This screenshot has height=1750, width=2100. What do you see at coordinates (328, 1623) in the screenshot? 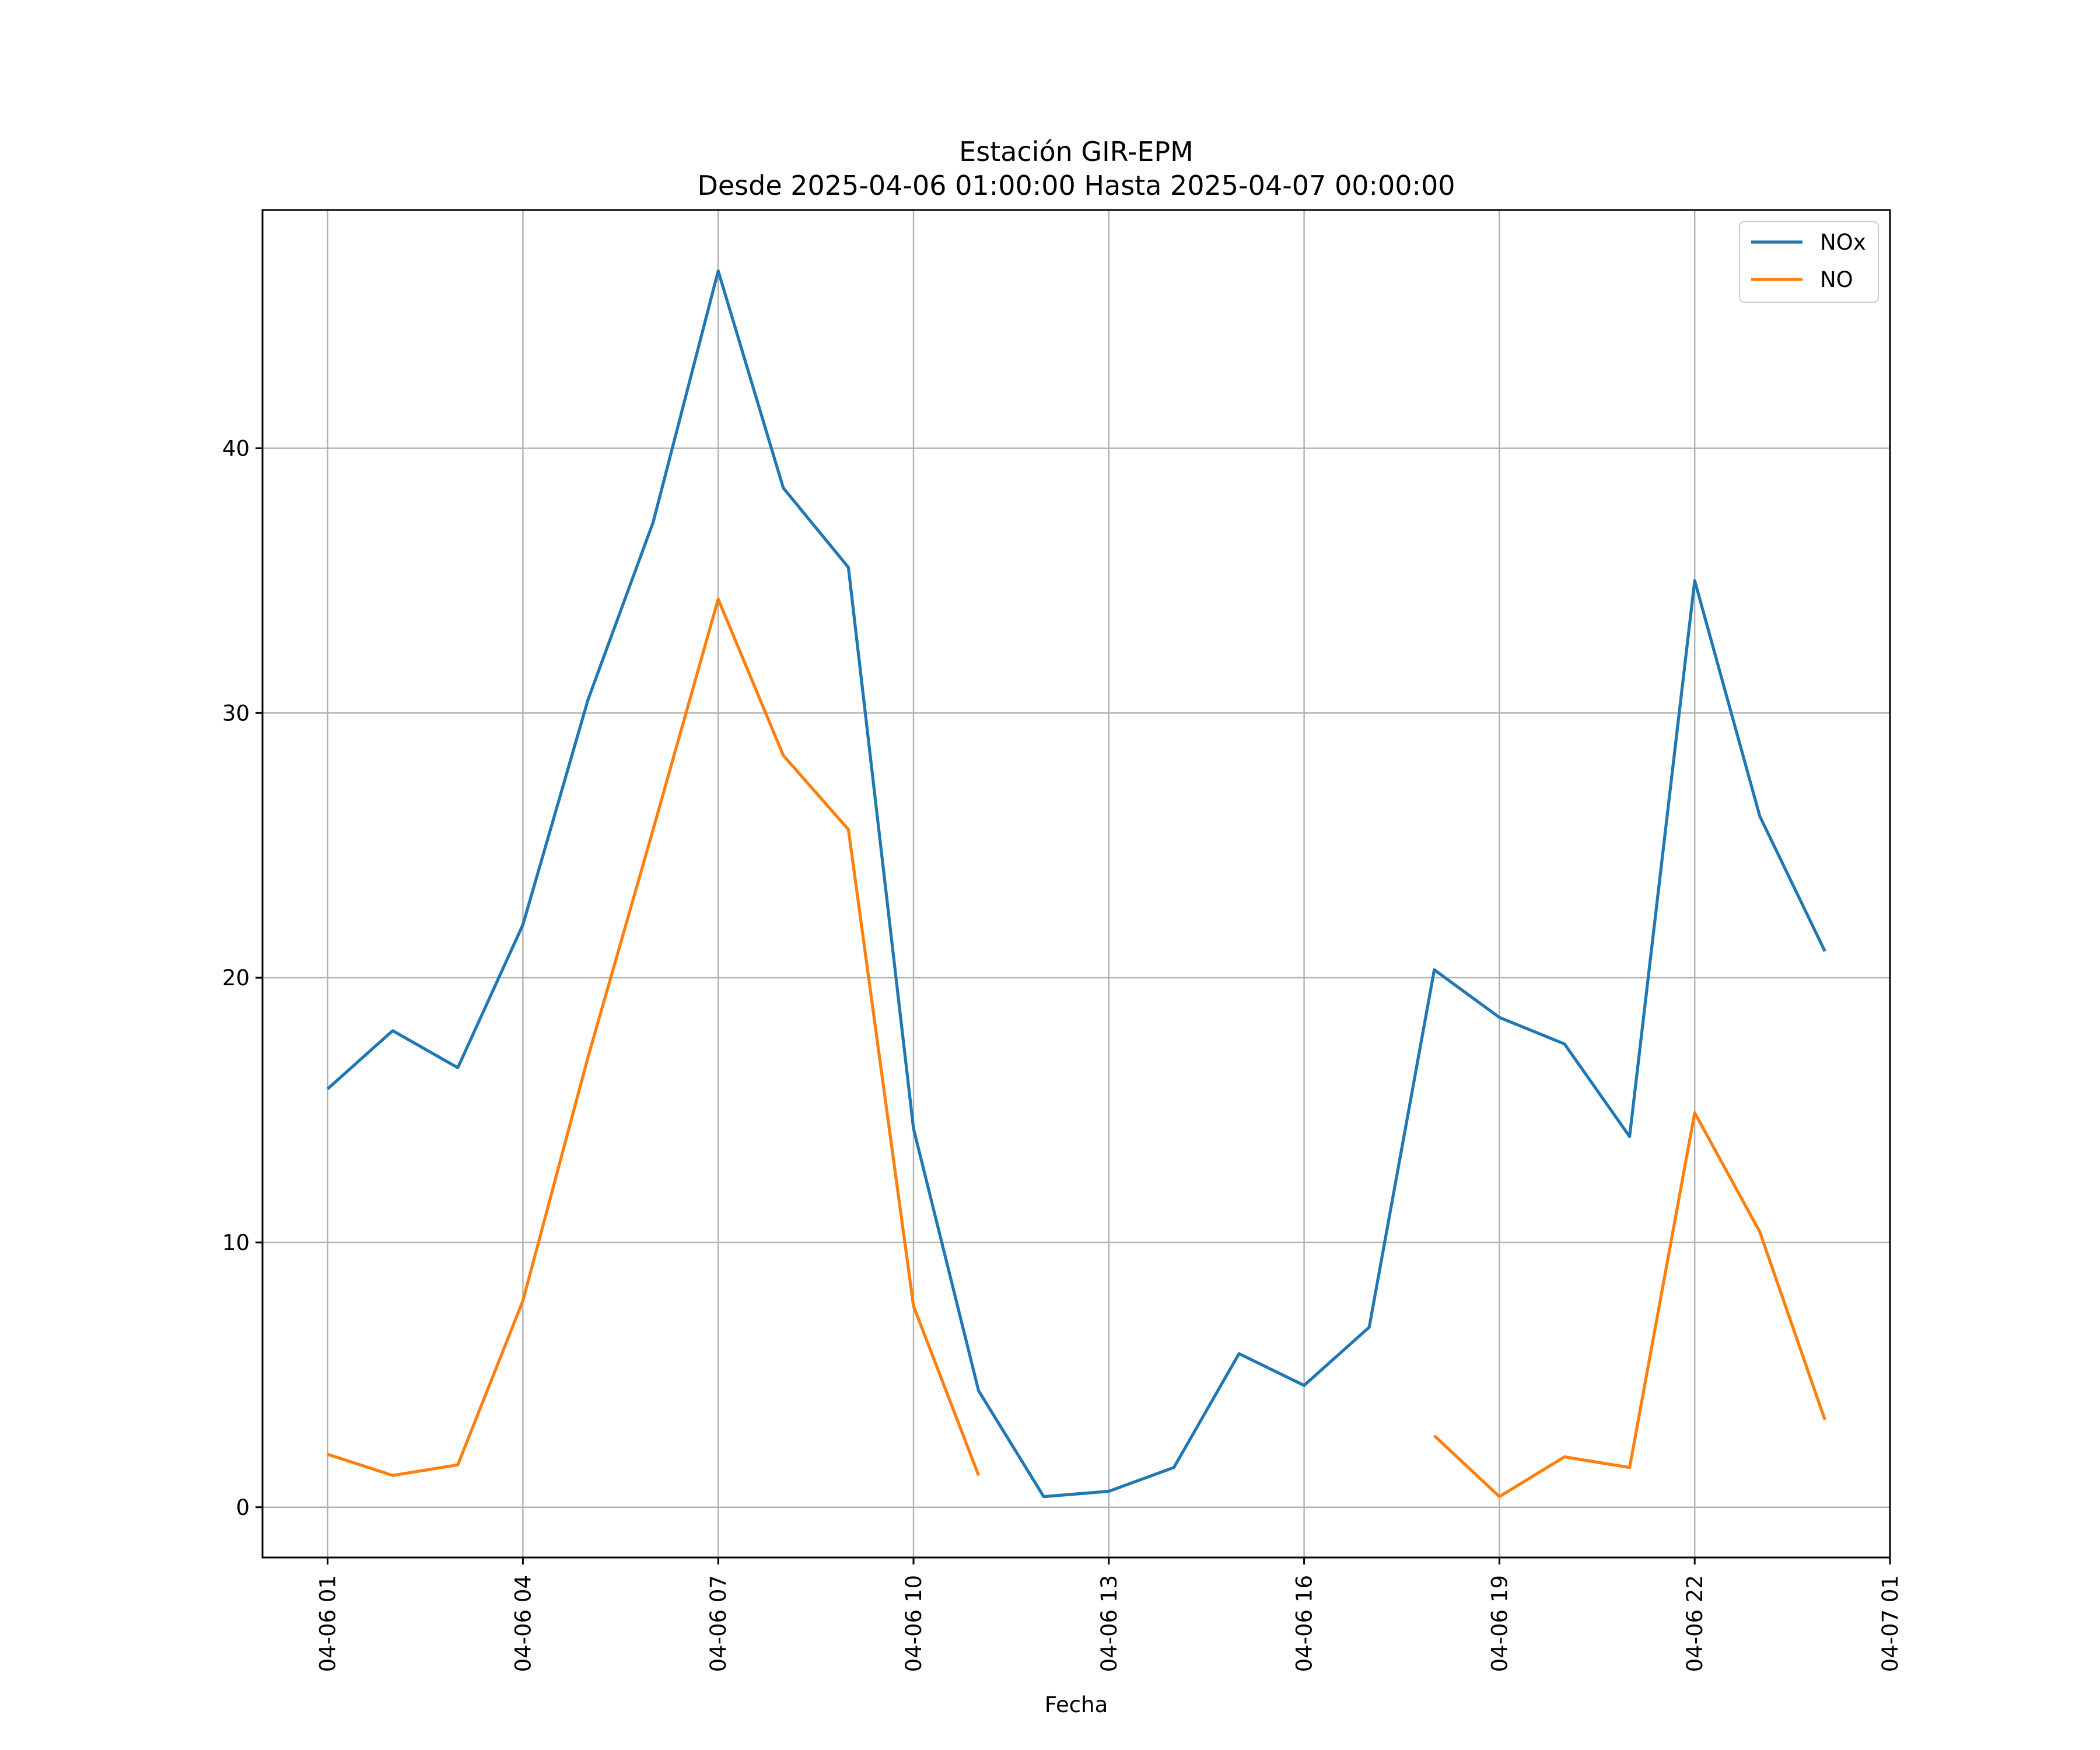
I see `x-tick-label: 04-06 01` at bounding box center [328, 1623].